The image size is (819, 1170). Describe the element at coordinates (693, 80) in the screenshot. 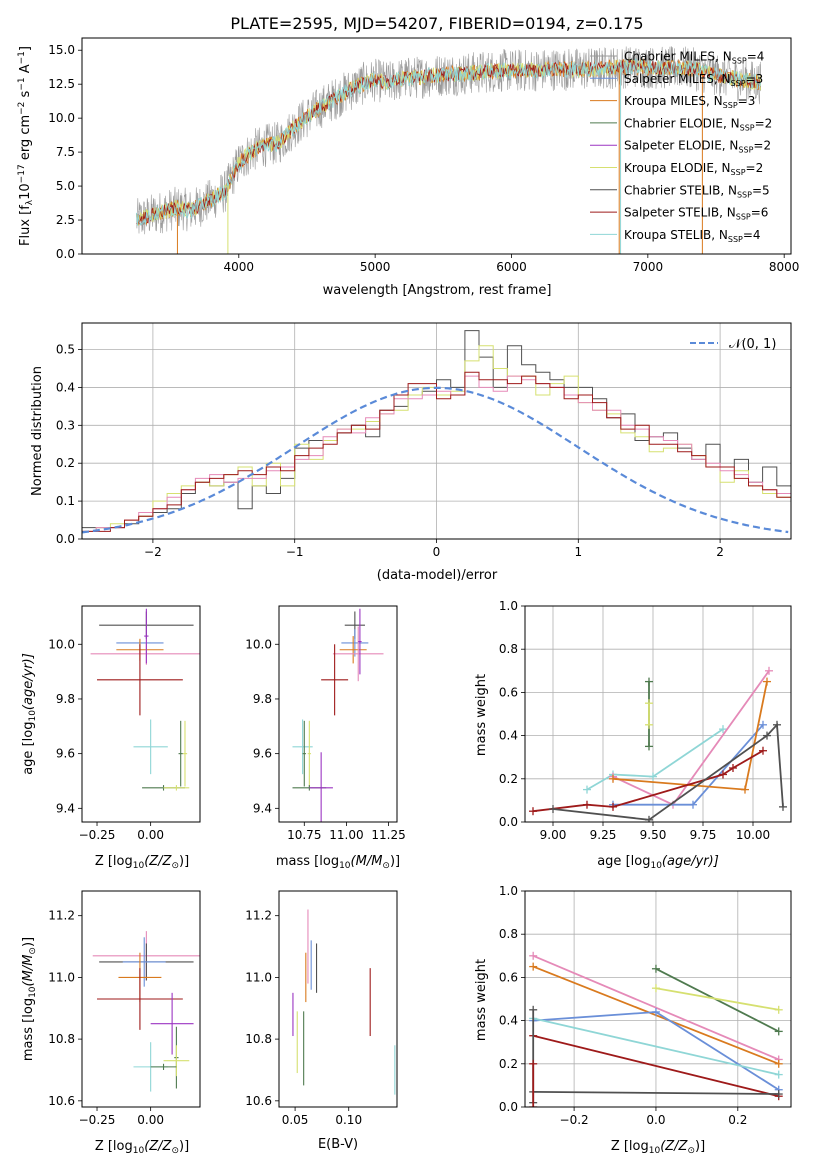

I see `legend-label-1: Salpeter MILES, NSSP=3` at that location.